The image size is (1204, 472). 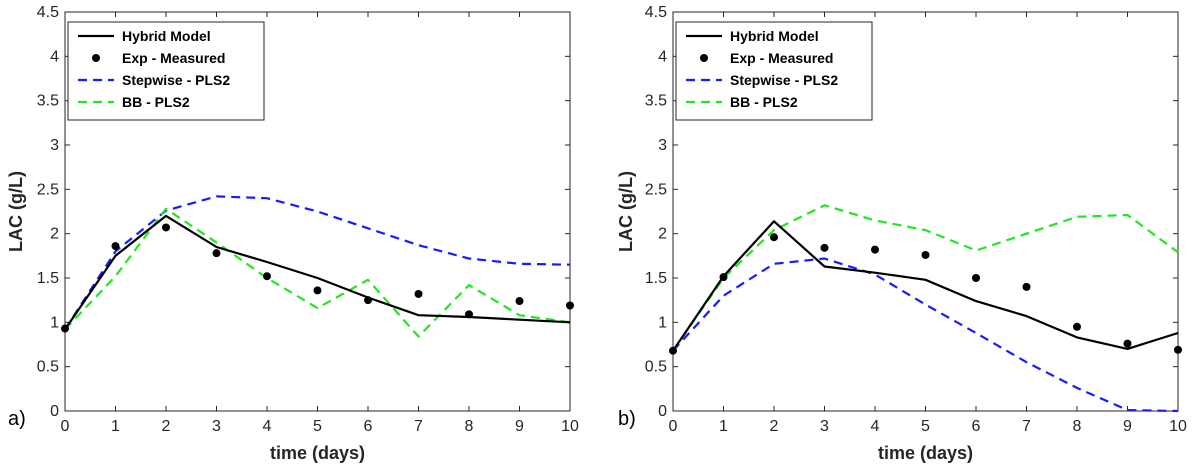 I want to click on panel-label: a), so click(x=17, y=419).